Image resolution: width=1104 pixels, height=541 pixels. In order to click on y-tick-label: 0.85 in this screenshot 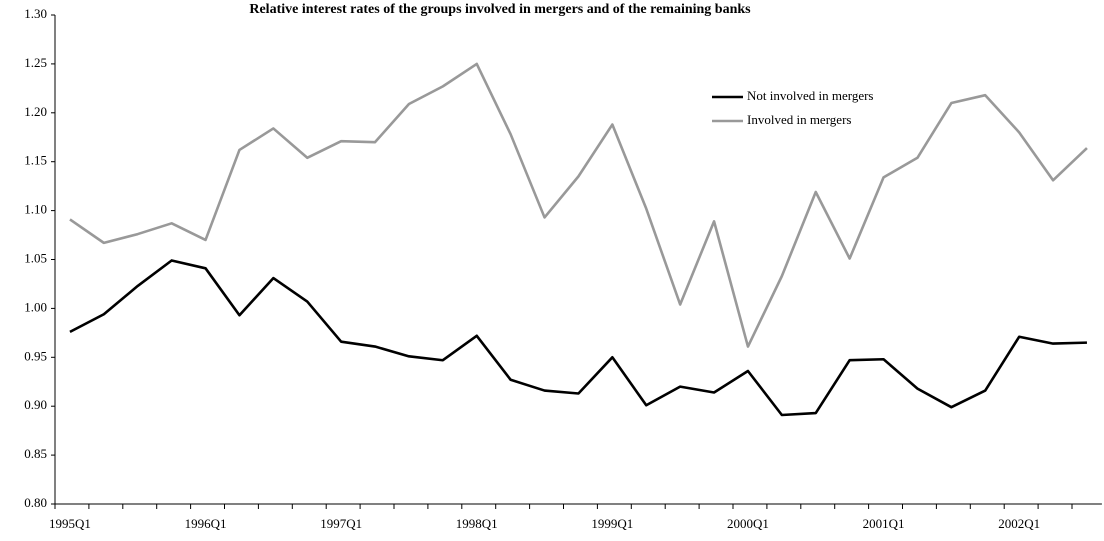, I will do `click(35, 453)`.